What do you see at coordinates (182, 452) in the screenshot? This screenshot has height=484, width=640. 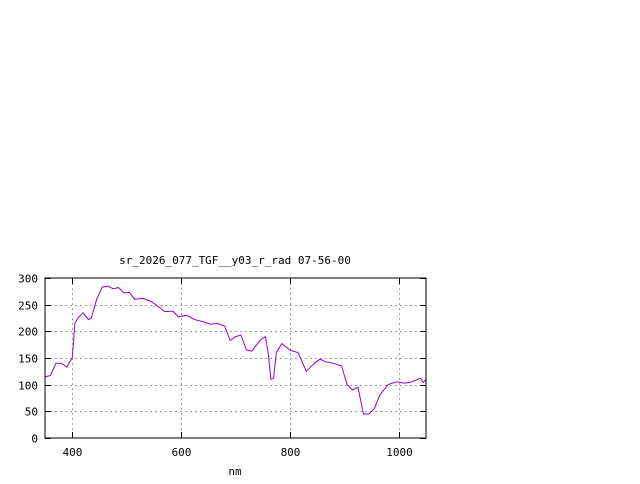 I see `x-tick-label: 600` at bounding box center [182, 452].